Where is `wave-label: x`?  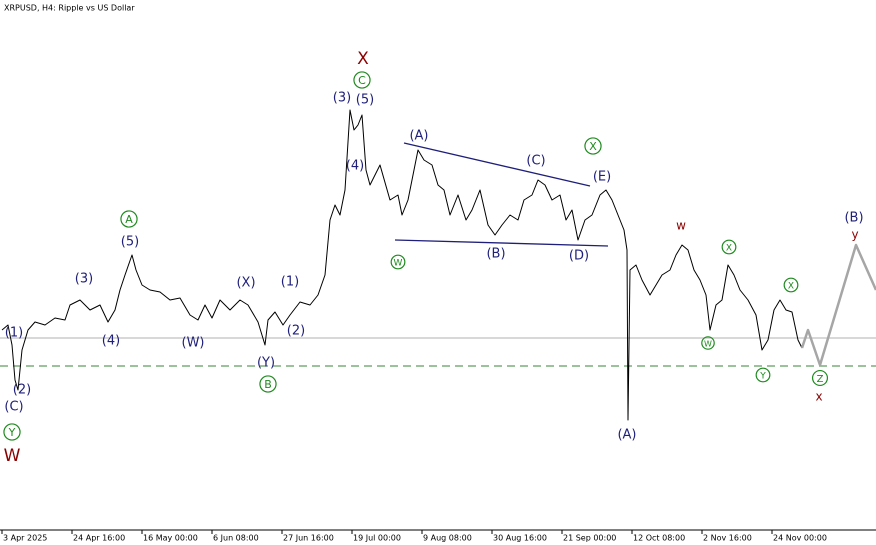 wave-label: x is located at coordinates (818, 397).